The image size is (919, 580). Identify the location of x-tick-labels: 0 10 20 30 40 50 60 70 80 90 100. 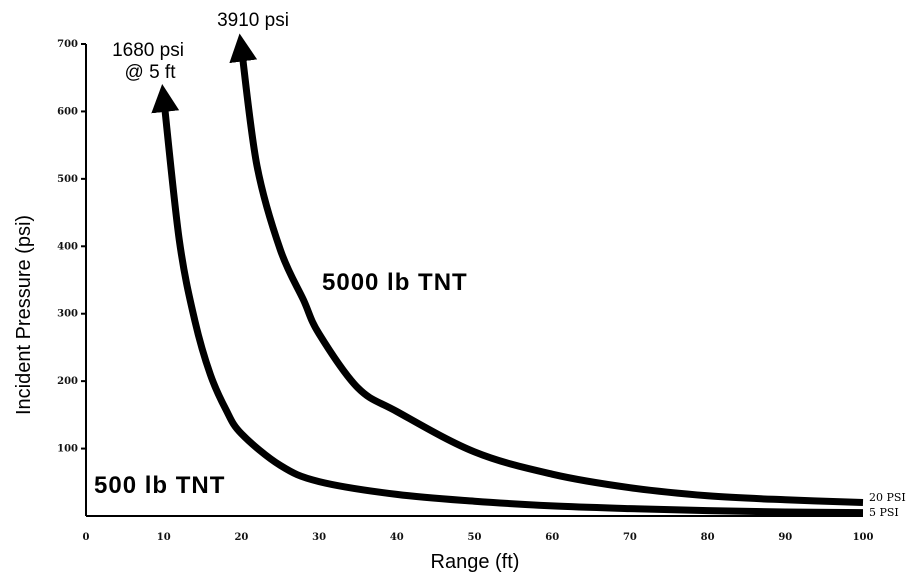
(478, 537).